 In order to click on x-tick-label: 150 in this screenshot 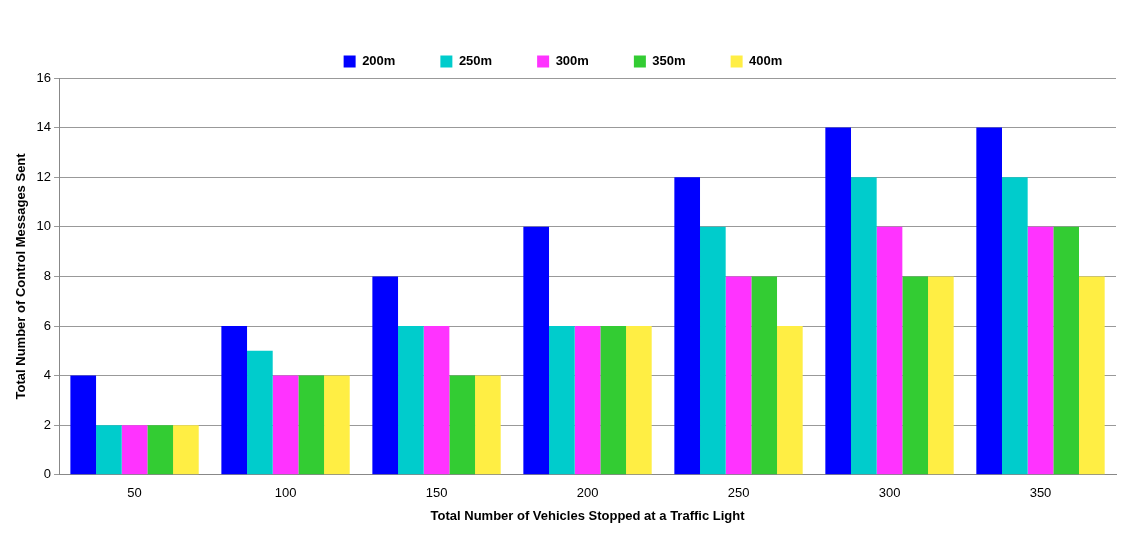, I will do `click(436, 493)`.